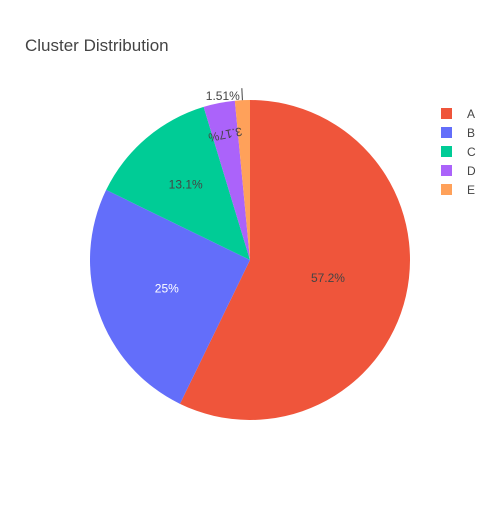 This screenshot has width=500, height=505. Describe the element at coordinates (223, 96) in the screenshot. I see `slice-label-e: 1.51%` at that location.